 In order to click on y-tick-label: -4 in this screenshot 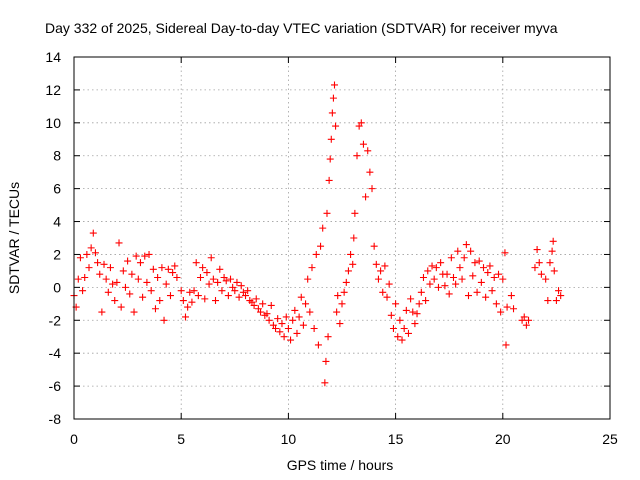, I will do `click(55, 353)`.